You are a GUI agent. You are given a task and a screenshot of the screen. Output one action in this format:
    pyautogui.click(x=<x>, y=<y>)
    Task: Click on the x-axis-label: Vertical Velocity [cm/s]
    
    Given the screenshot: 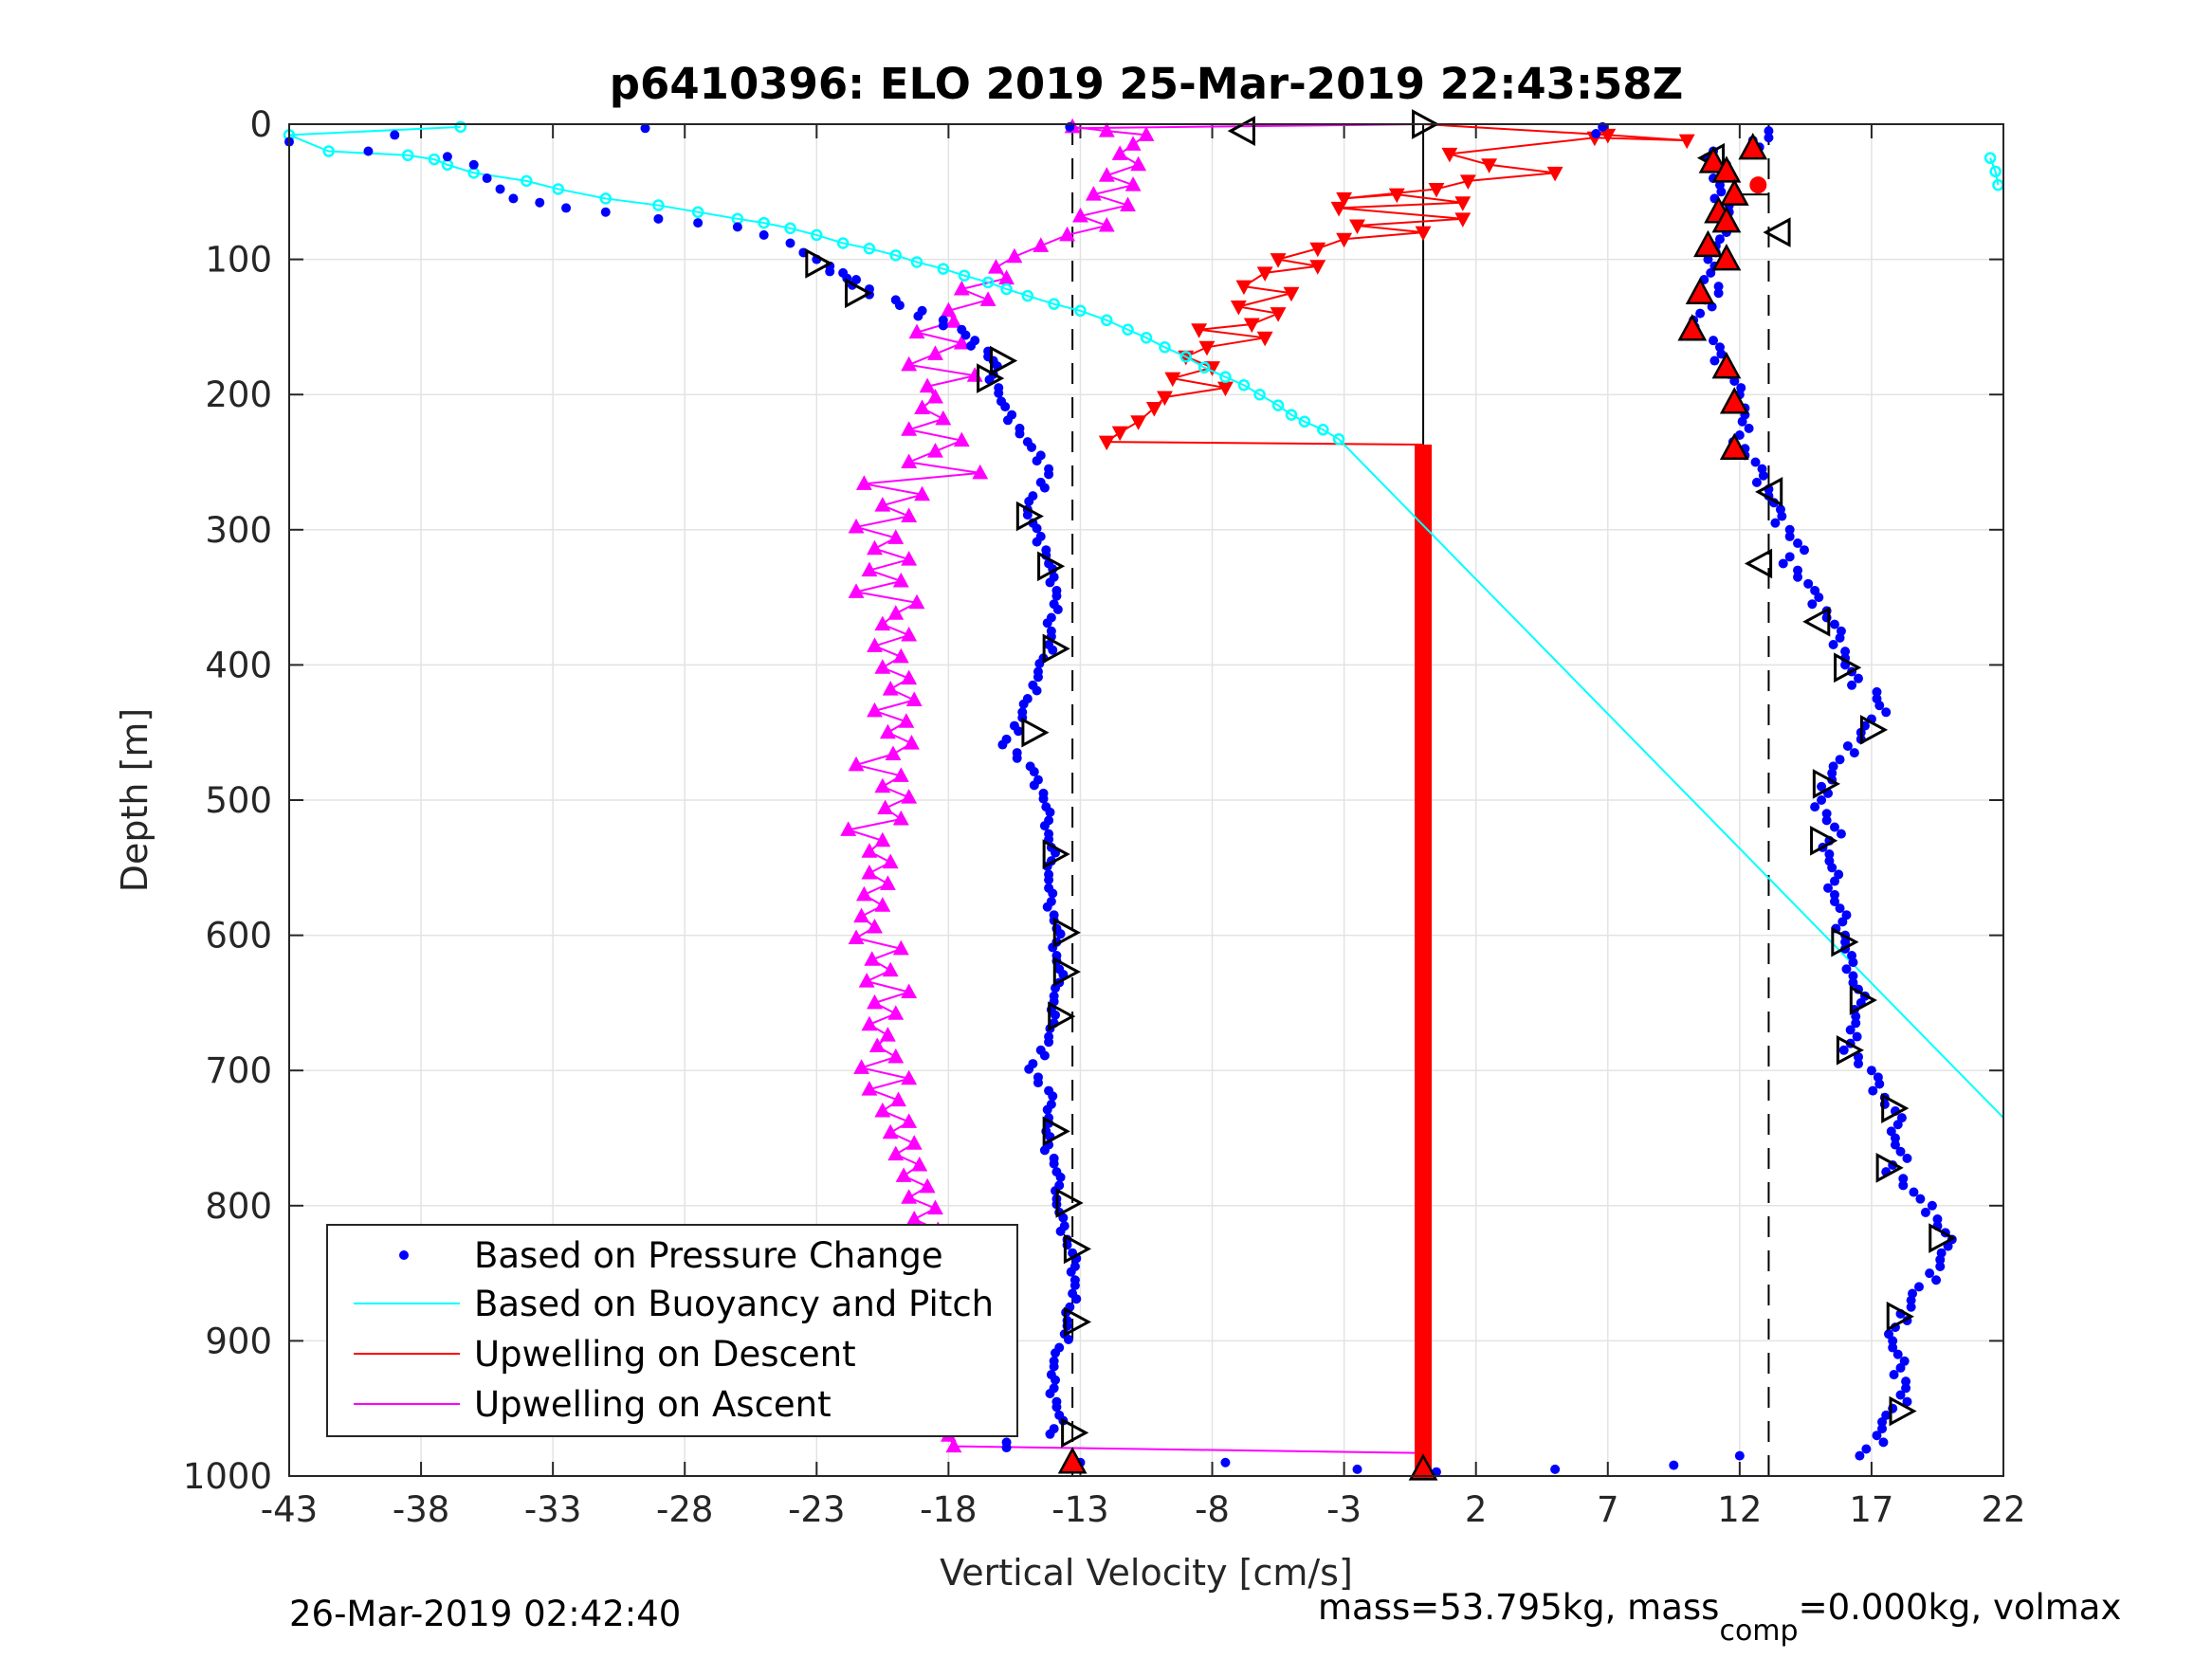 What is the action you would take?
    pyautogui.click(x=1146, y=1573)
    